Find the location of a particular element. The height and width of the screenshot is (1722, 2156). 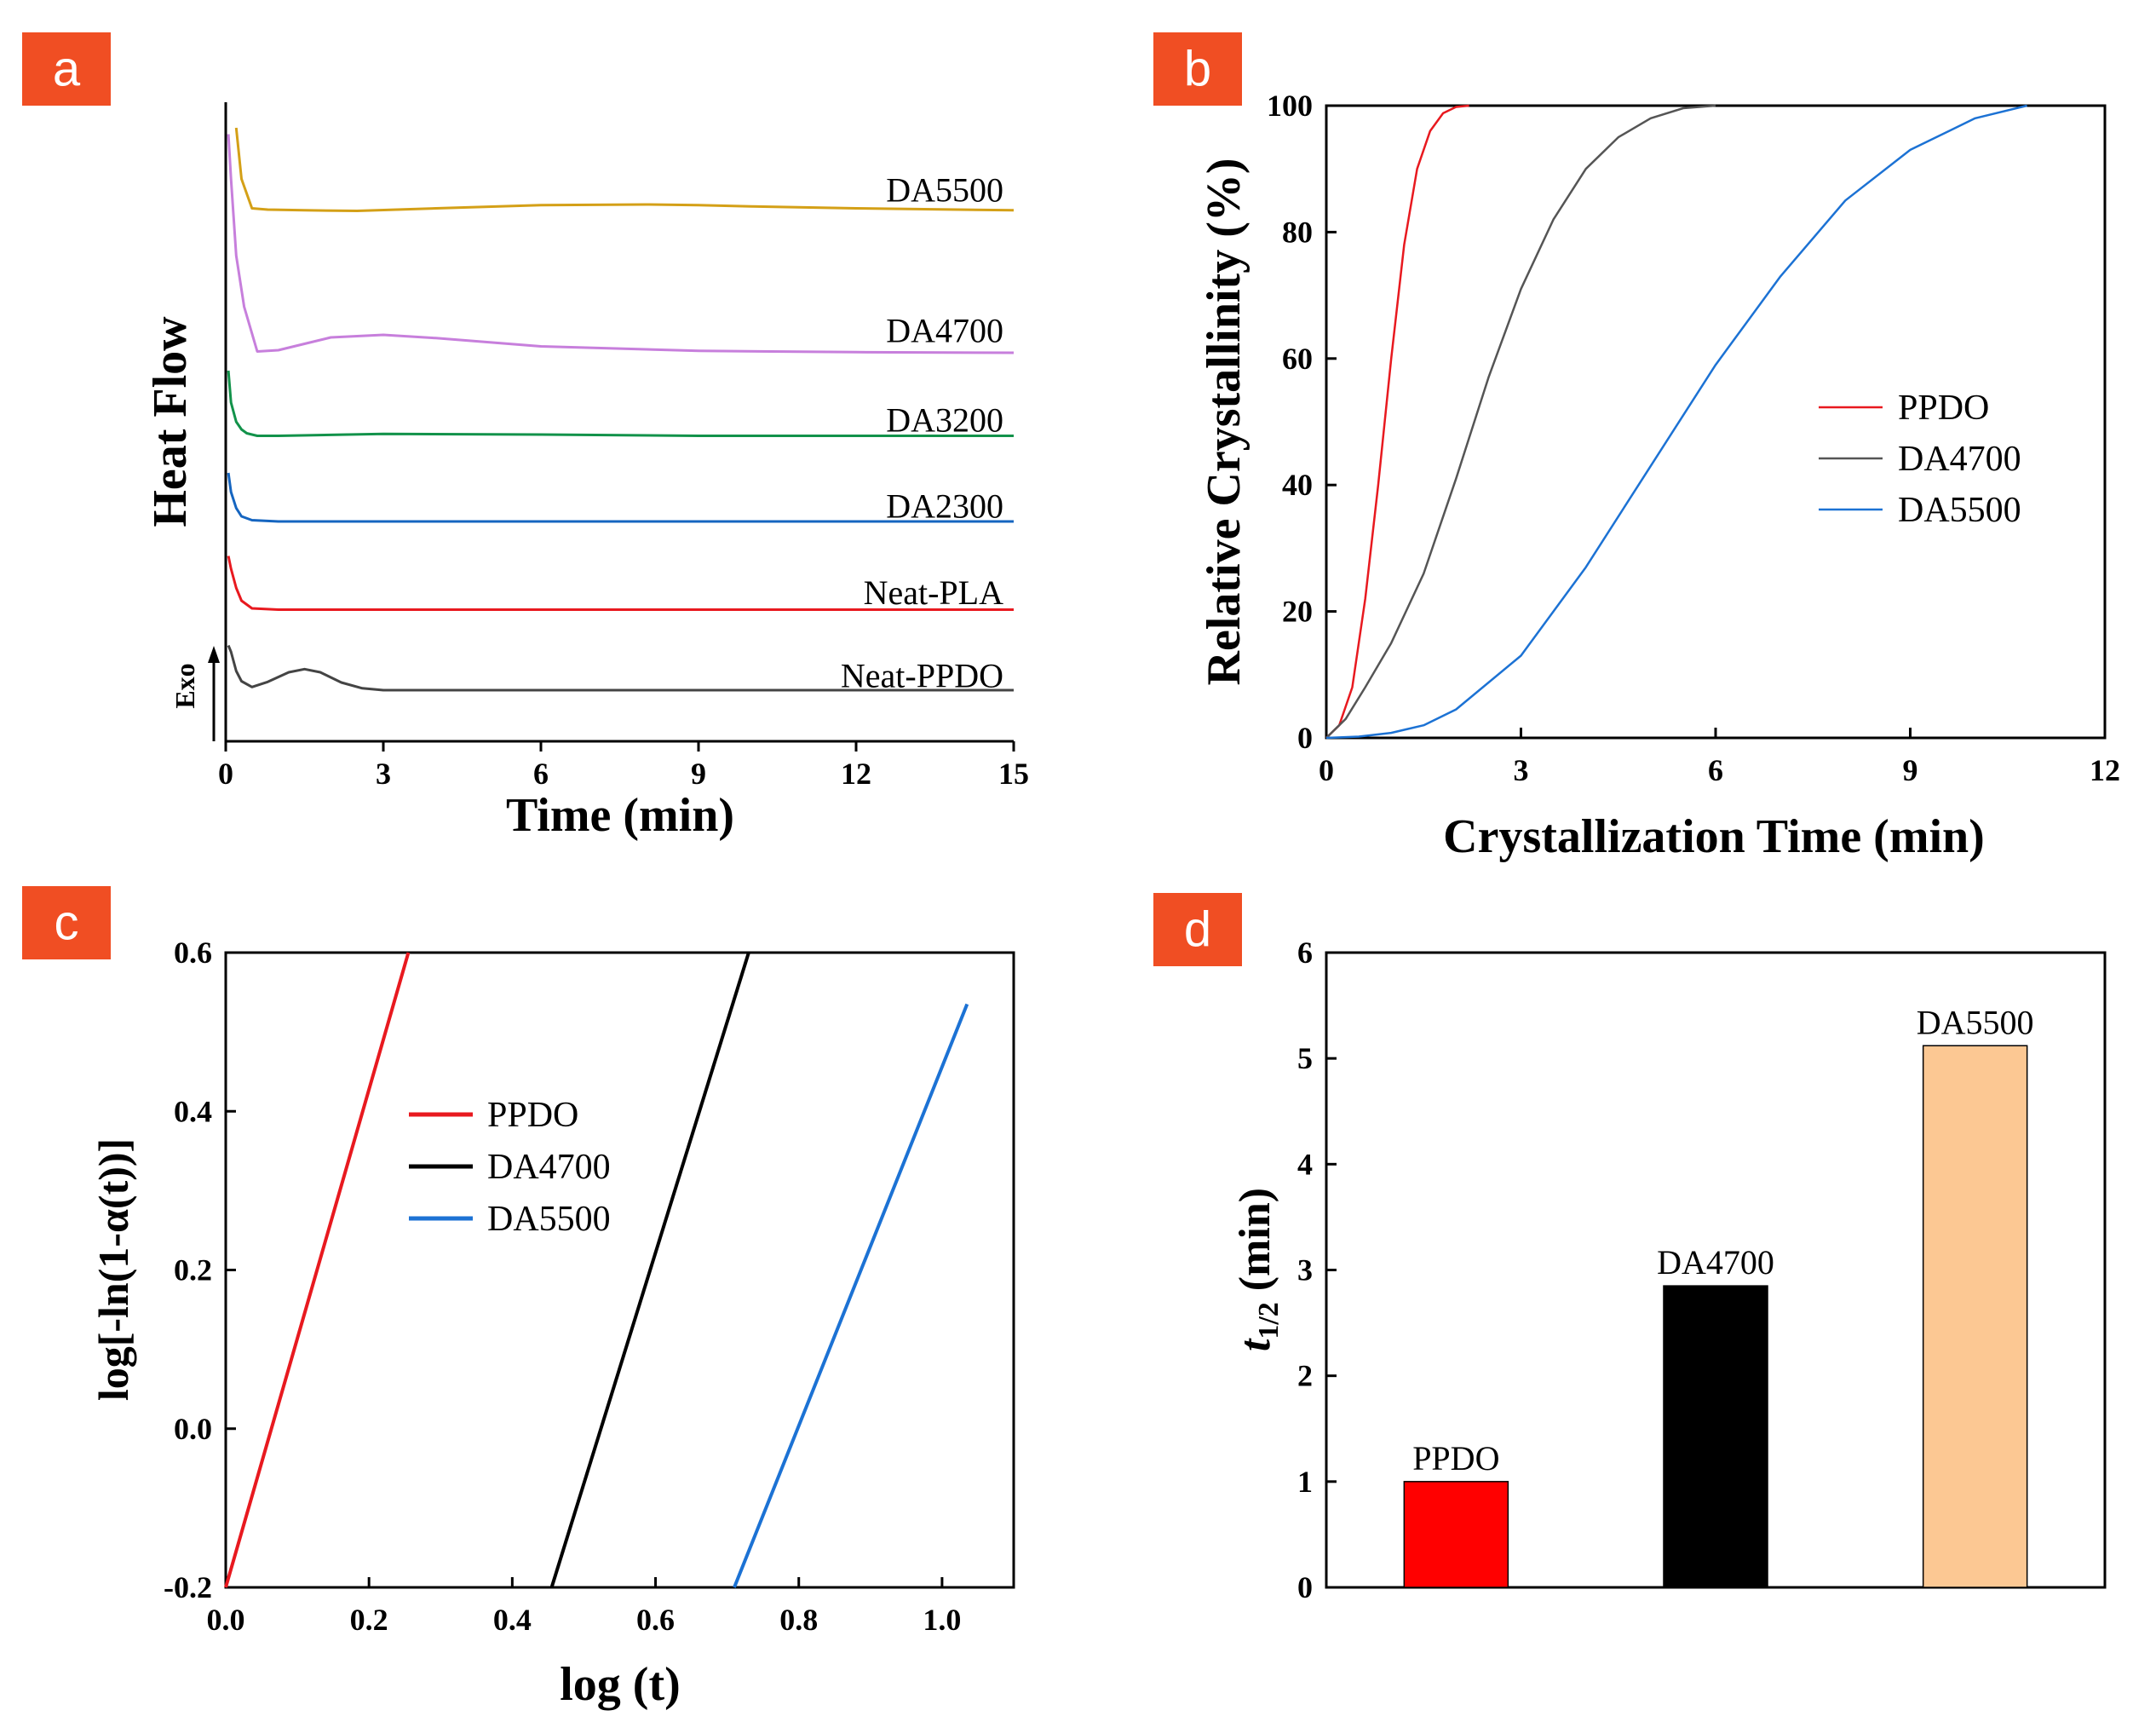

panel-a-series-label: DA5500 is located at coordinates (944, 189).